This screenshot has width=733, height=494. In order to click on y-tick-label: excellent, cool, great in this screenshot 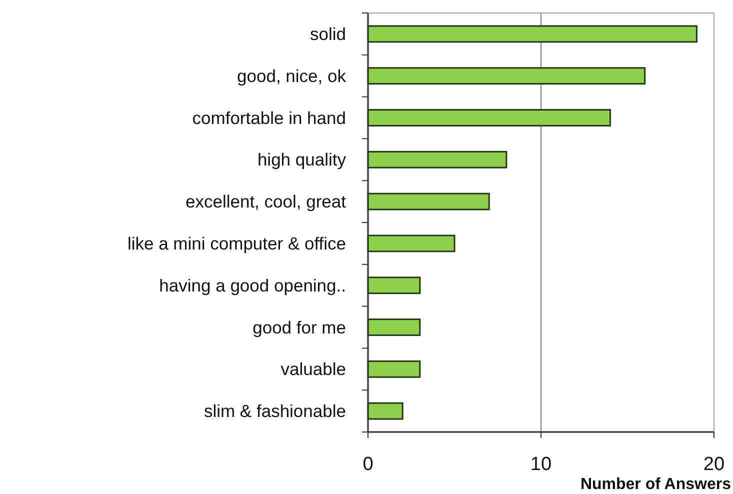, I will do `click(265, 202)`.